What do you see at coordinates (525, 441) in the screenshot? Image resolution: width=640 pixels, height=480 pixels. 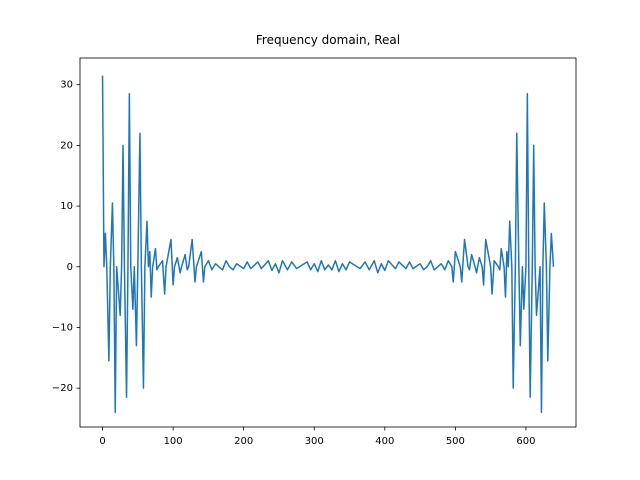 I see `x-tick-label: 600` at bounding box center [525, 441].